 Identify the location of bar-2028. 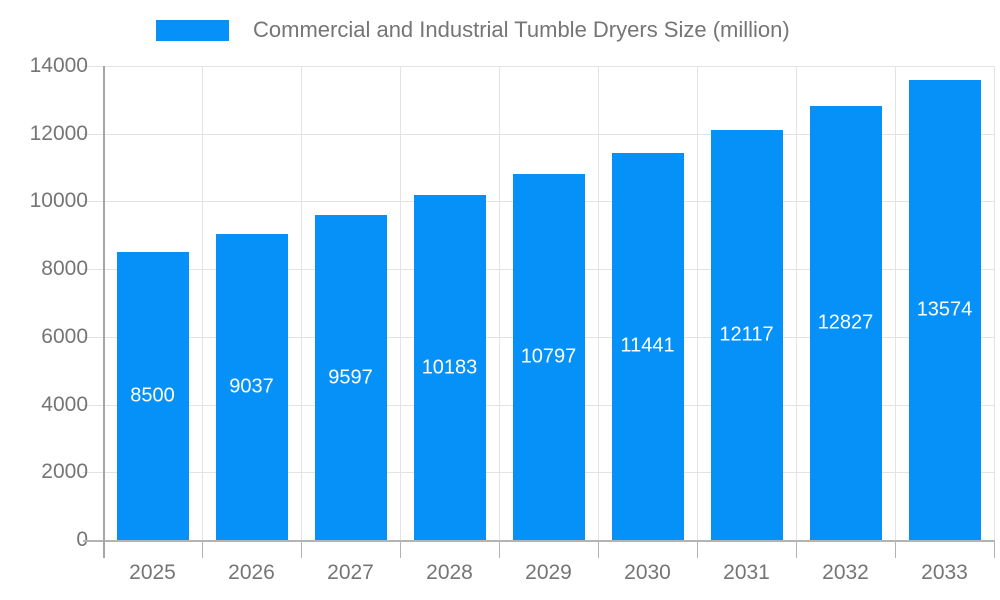
(449, 367).